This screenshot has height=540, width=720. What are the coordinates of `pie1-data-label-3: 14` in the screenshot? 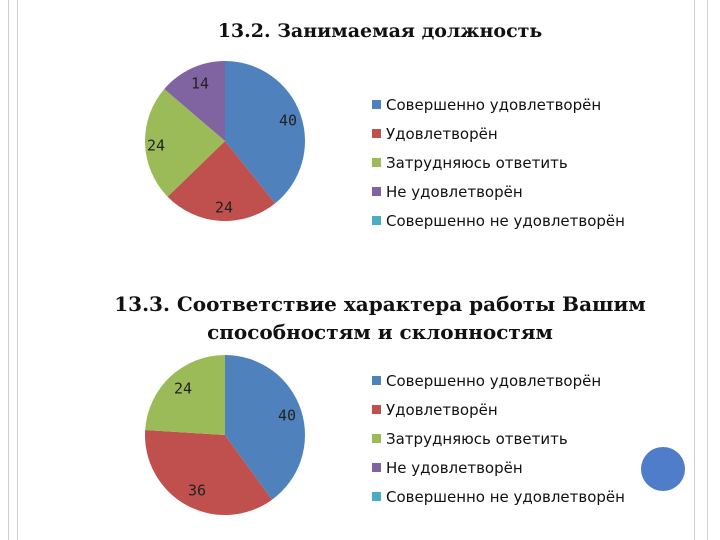 It's located at (200, 84).